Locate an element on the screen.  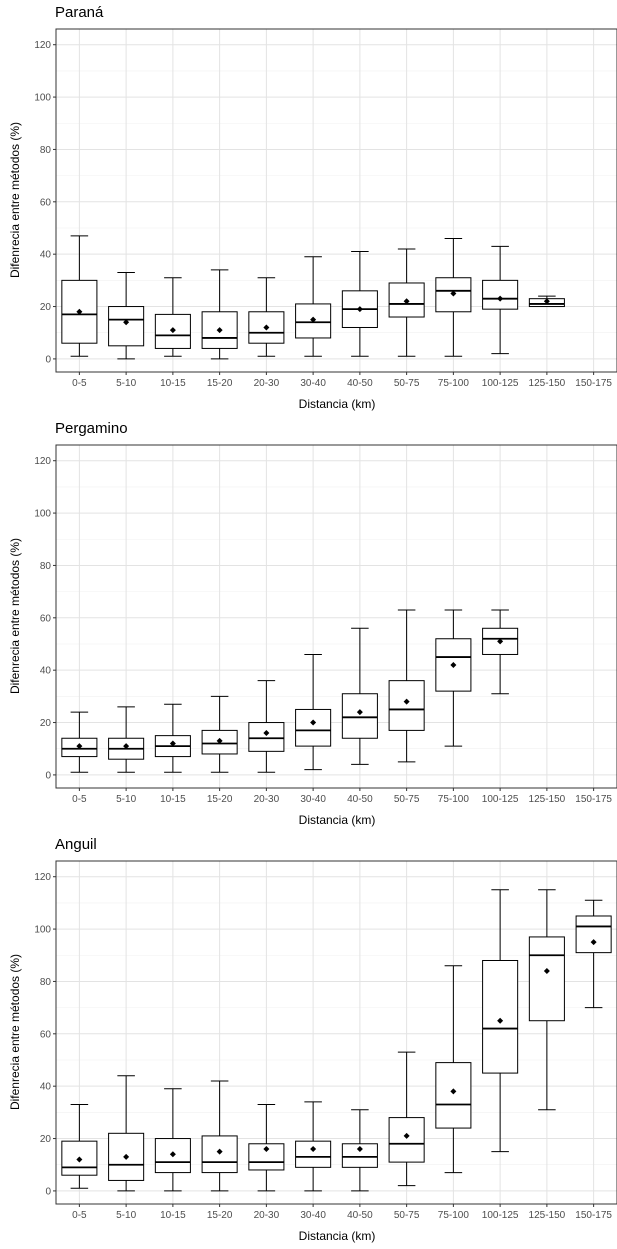
x-tick-label: 75-100 is located at coordinates (454, 1215).